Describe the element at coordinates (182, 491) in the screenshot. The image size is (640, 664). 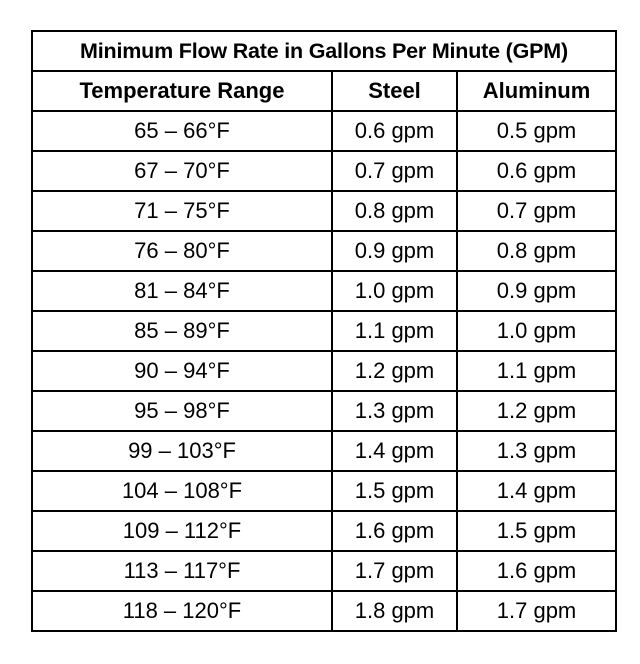
I see `temperature-range-cell: 104 – 108°F` at that location.